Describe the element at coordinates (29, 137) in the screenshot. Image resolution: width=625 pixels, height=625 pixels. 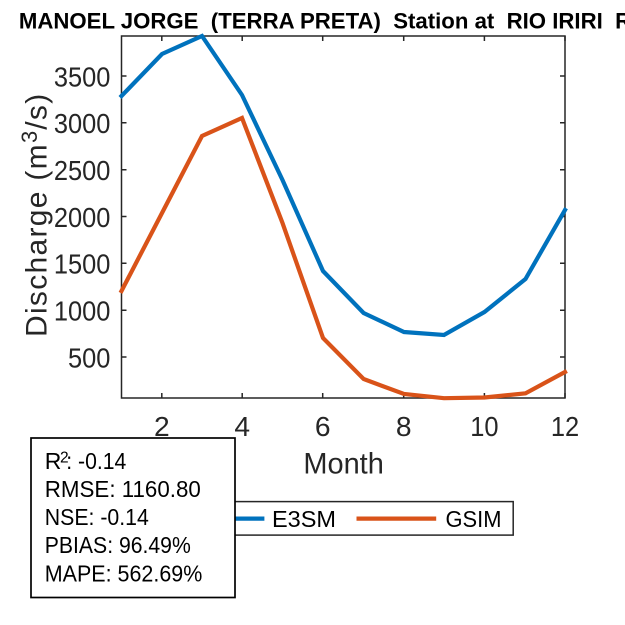
I see `svg-text: 3` at that location.